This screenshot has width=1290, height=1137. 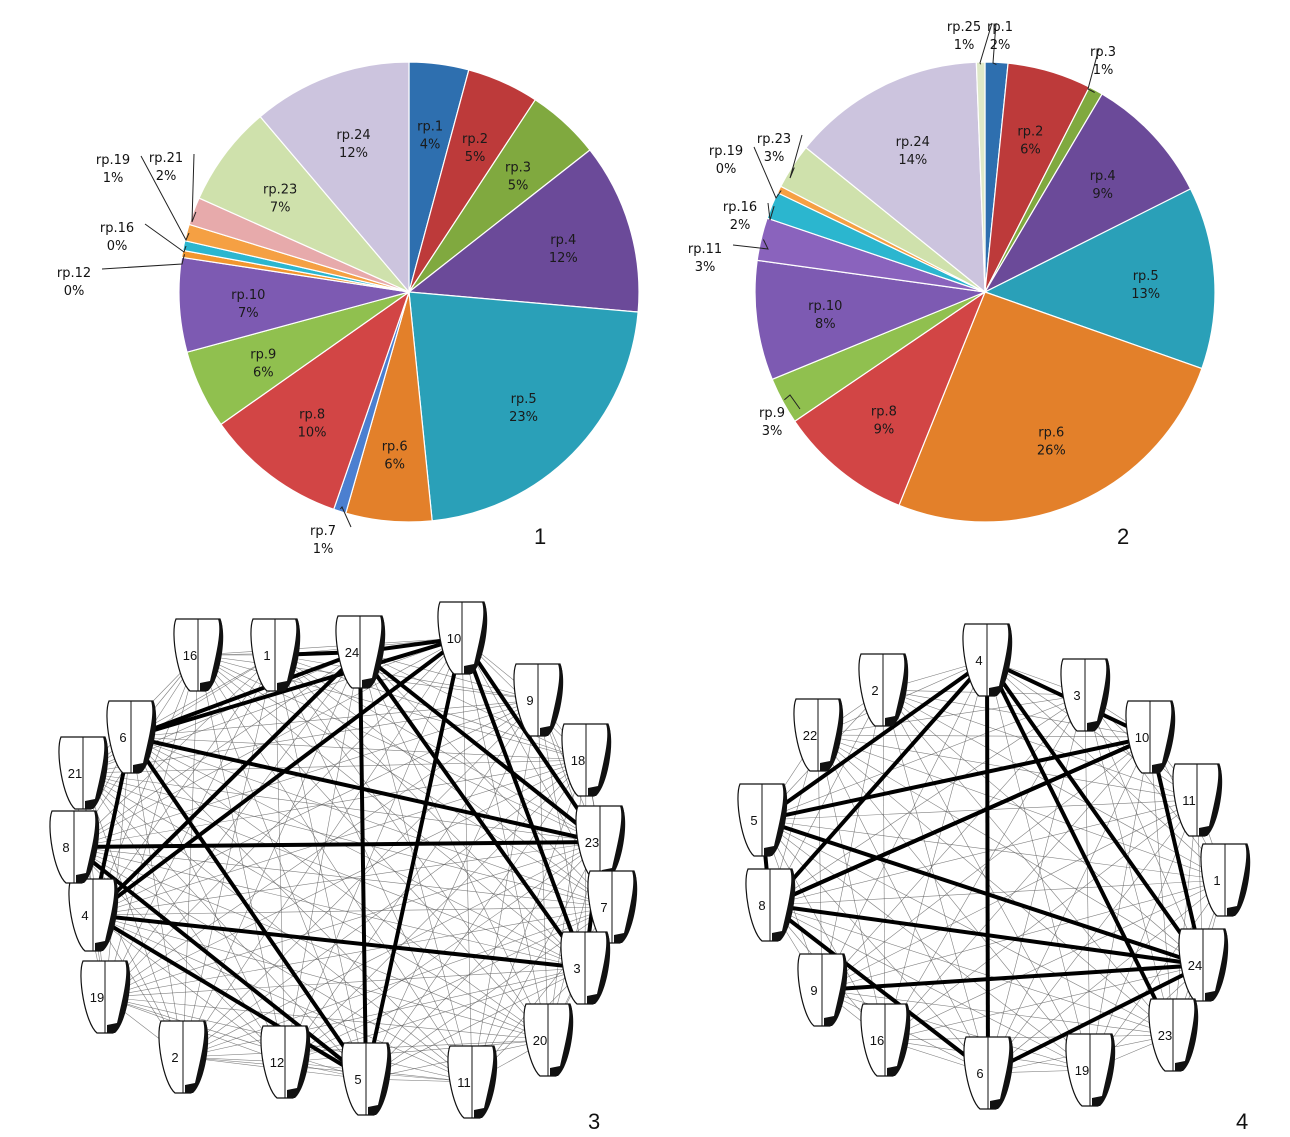 What do you see at coordinates (548, 1040) in the screenshot?
I see `net-3-vessel-20: 20` at bounding box center [548, 1040].